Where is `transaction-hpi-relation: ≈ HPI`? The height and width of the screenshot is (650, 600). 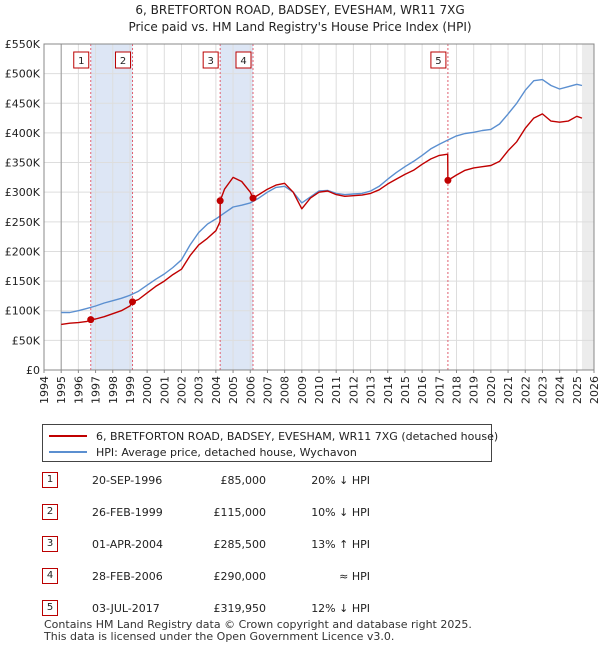
transaction-hpi-relation: ≈ HPI is located at coordinates (354, 576).